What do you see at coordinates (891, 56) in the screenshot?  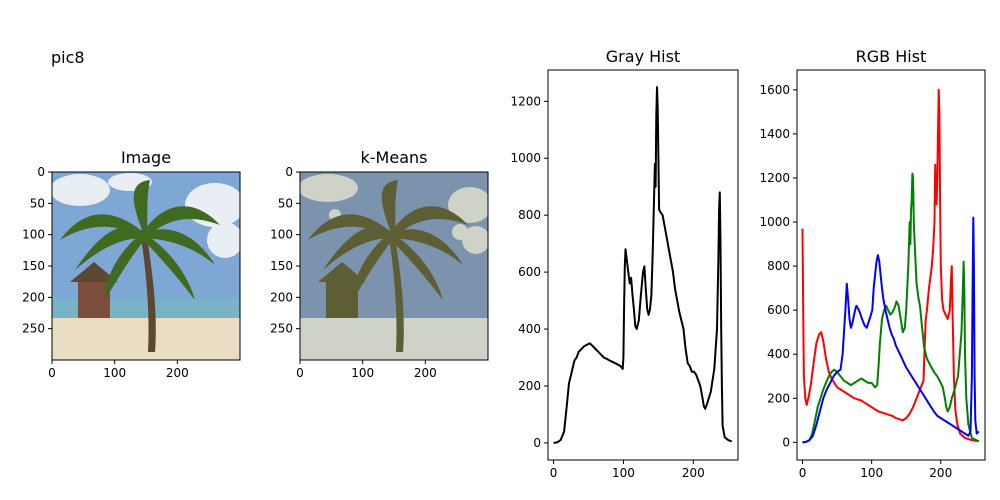 I see `rgb-hist-title: RGB Hist` at bounding box center [891, 56].